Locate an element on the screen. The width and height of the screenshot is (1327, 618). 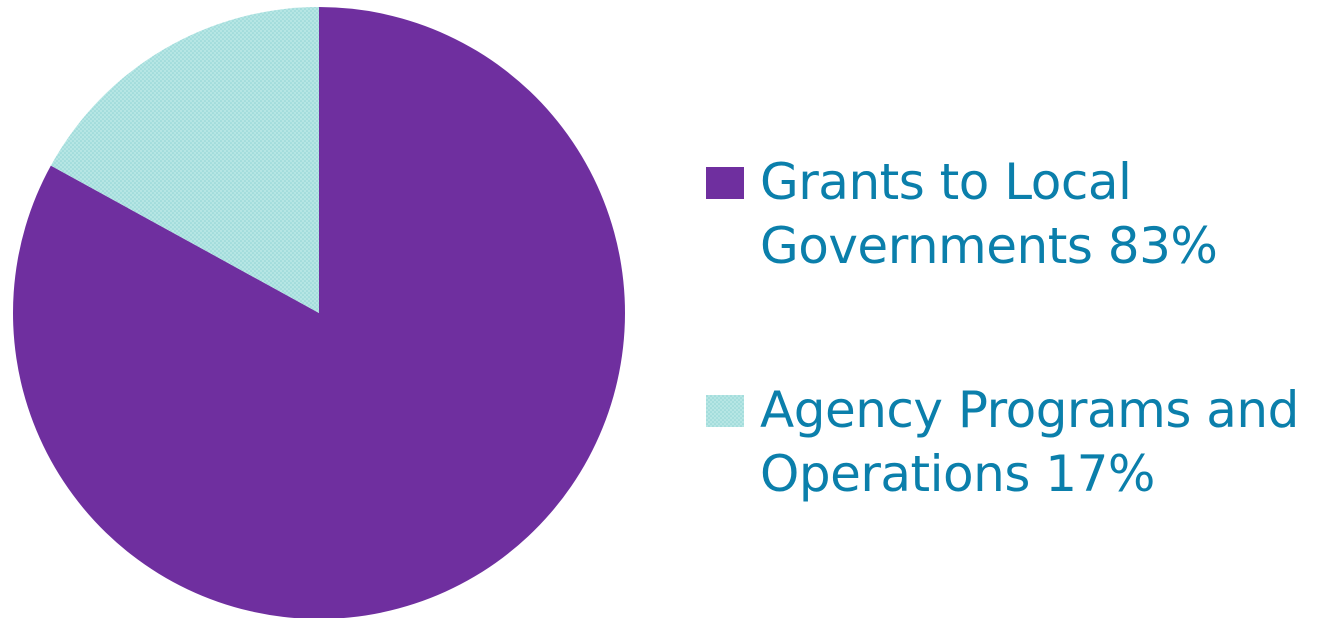
legend-label-agency-line-2: Operations 17% is located at coordinates (957, 474).